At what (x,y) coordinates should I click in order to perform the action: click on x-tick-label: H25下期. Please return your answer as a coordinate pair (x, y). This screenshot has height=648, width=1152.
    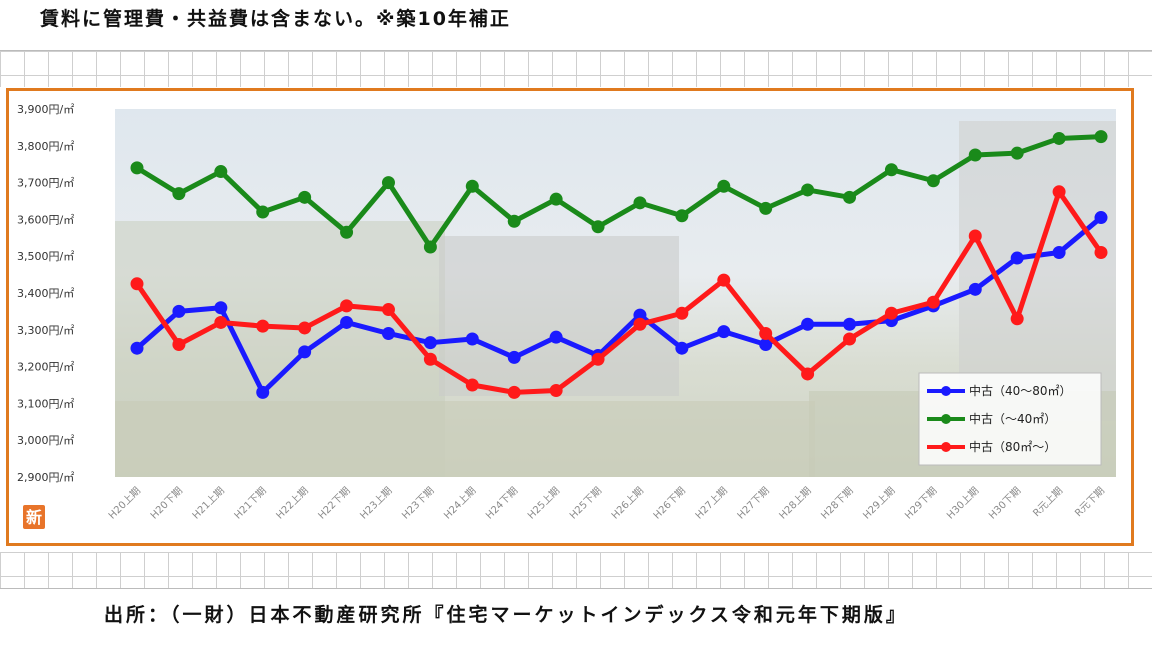
    Looking at the image, I should click on (585, 503).